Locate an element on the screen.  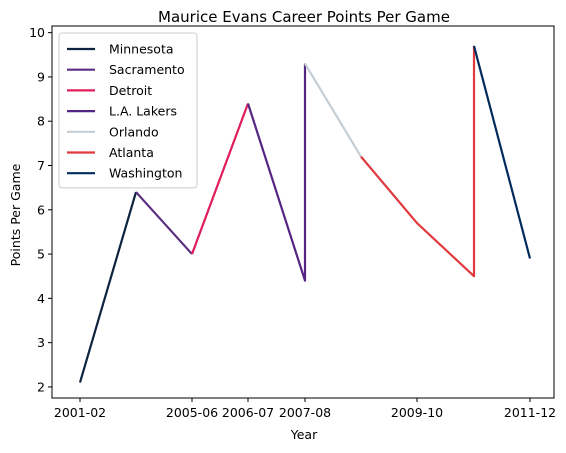
y-axis: 2 3 4 5 6 7 8 9 10 is located at coordinates (40, 209).